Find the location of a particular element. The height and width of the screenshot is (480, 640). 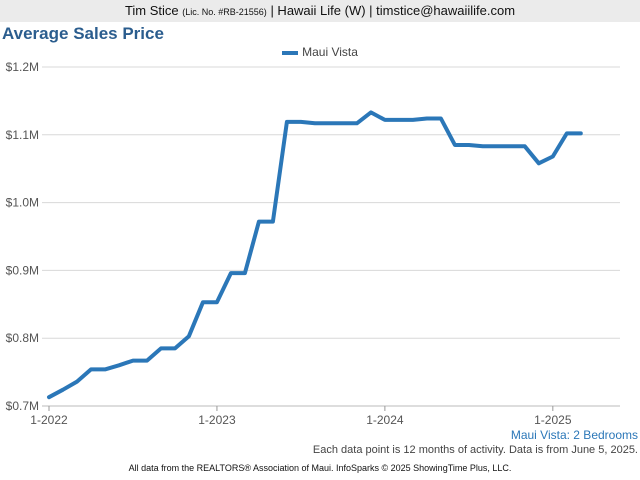

chart-subtitle: Maui Vista: 2 Bedrooms is located at coordinates (574, 435).